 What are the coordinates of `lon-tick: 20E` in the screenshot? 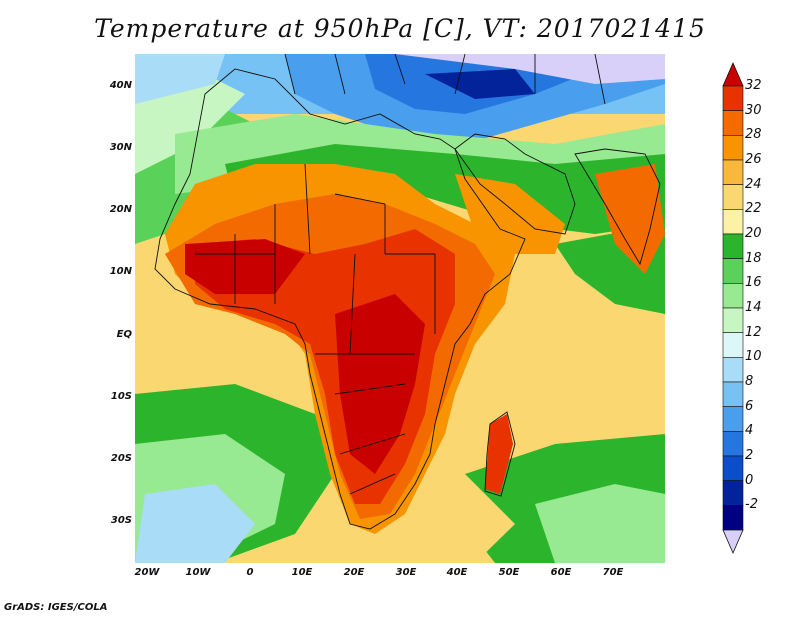 It's located at (354, 572).